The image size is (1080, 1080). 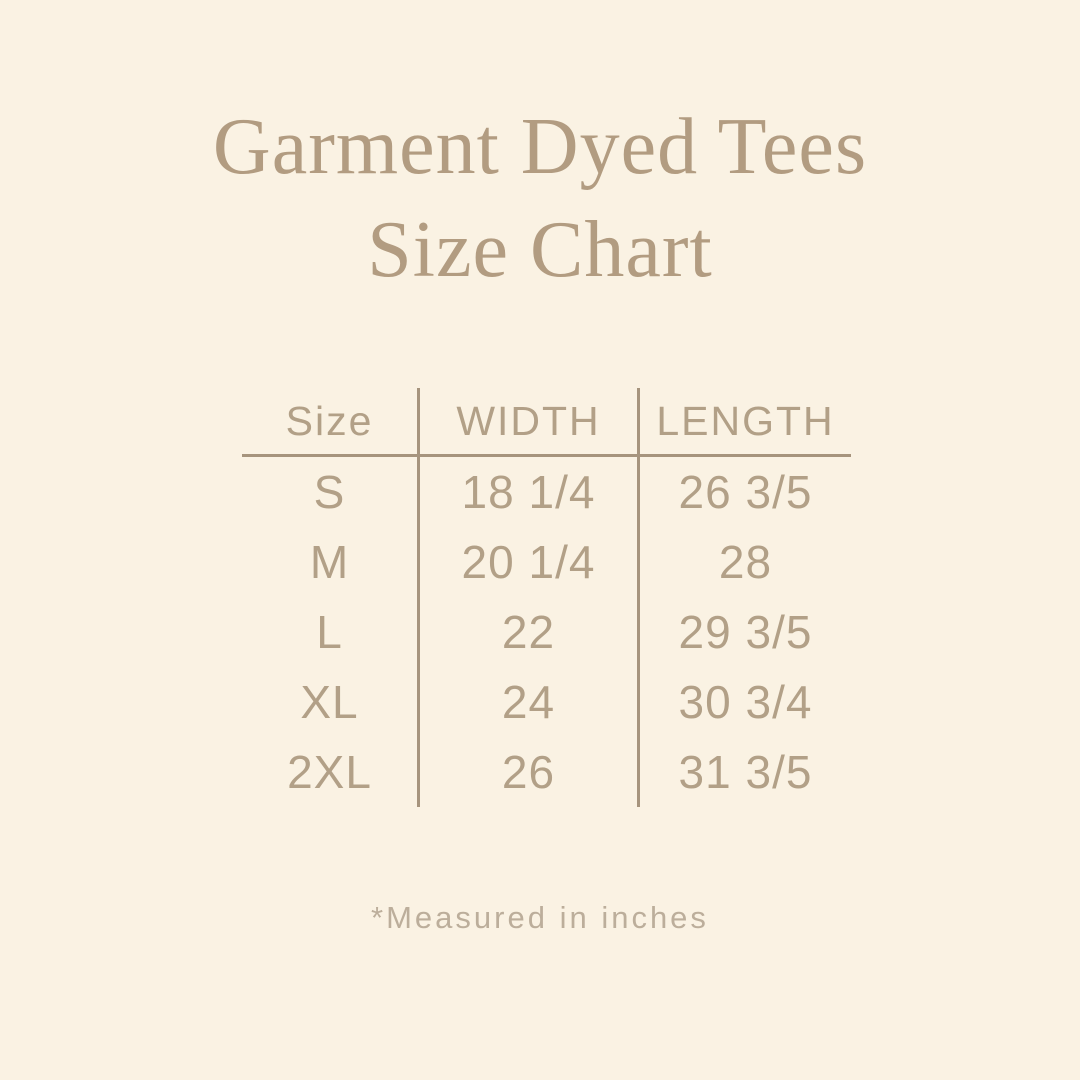 I want to click on page-title-line2: Size Chart, so click(x=540, y=250).